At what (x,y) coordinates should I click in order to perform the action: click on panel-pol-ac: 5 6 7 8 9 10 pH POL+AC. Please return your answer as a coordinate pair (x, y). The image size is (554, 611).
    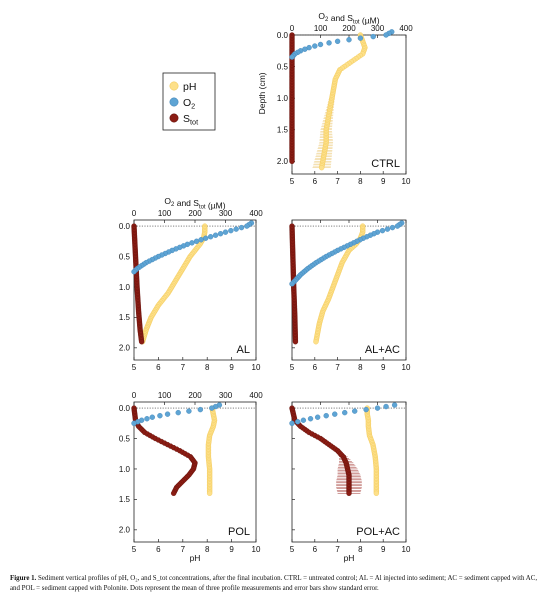
    Looking at the image, I should click on (350, 482).